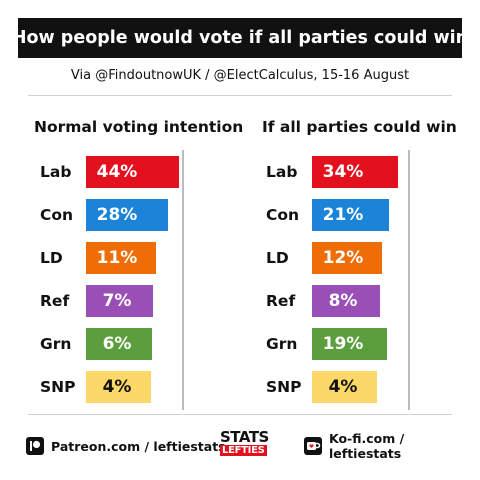 The width and height of the screenshot is (480, 480). I want to click on lefties-stats-logo: STATS LEFTIES, so click(244, 446).